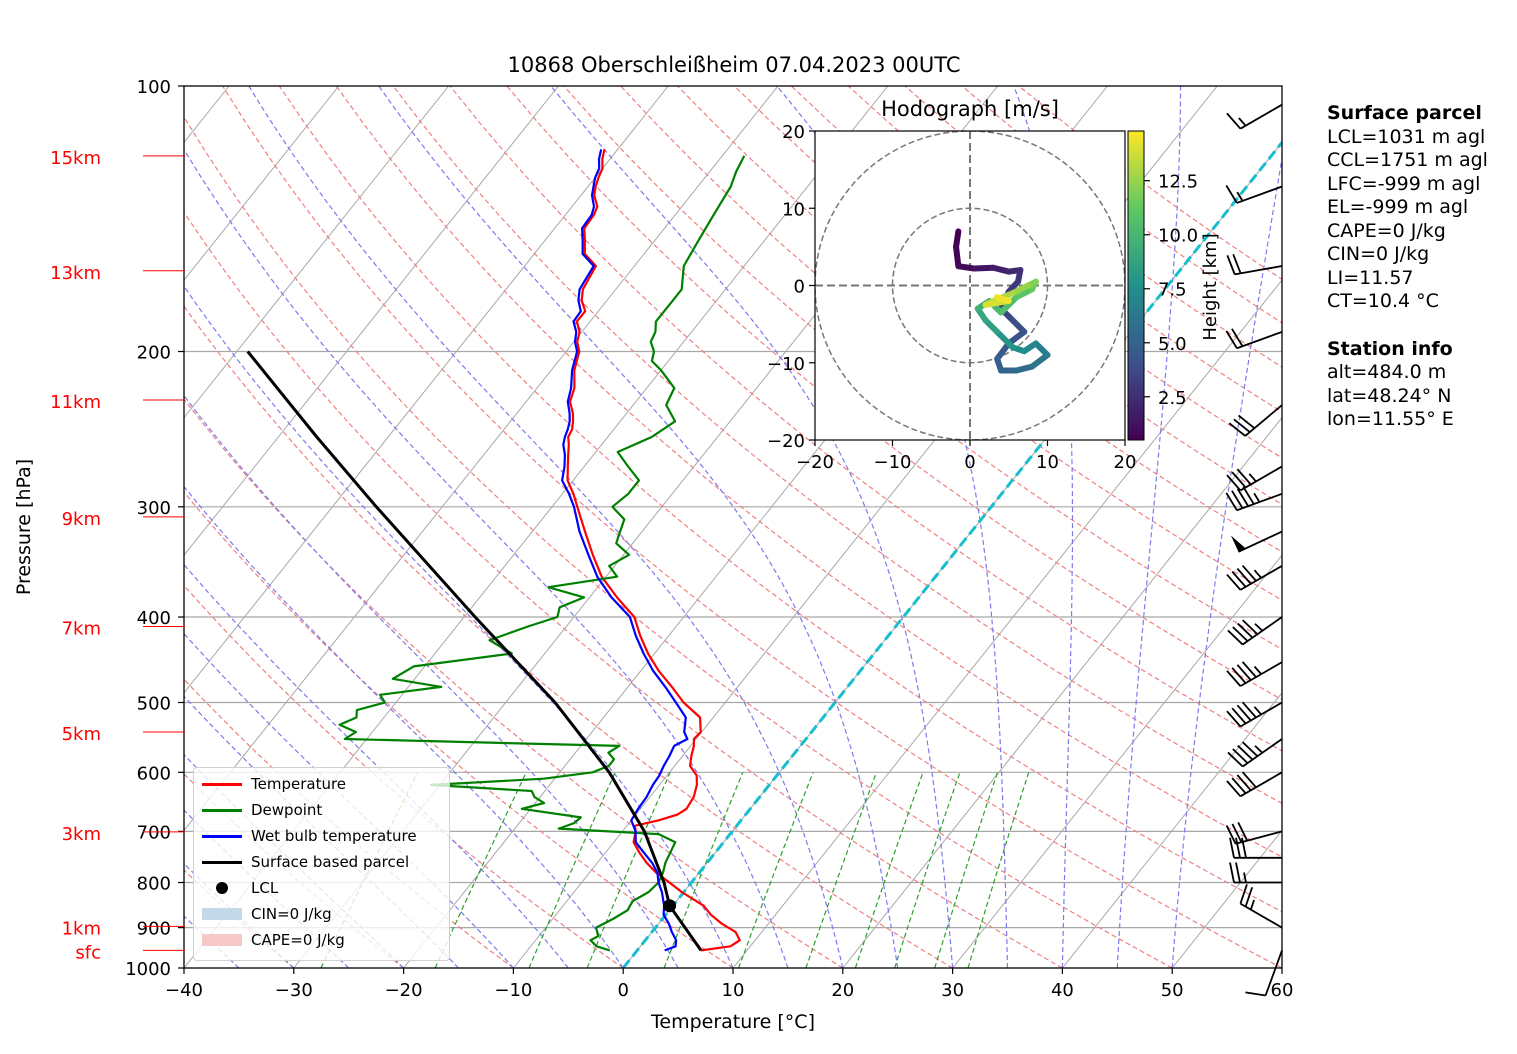 The height and width of the screenshot is (1054, 1517). I want to click on colorbar-tick-label: 7.5, so click(1172, 290).